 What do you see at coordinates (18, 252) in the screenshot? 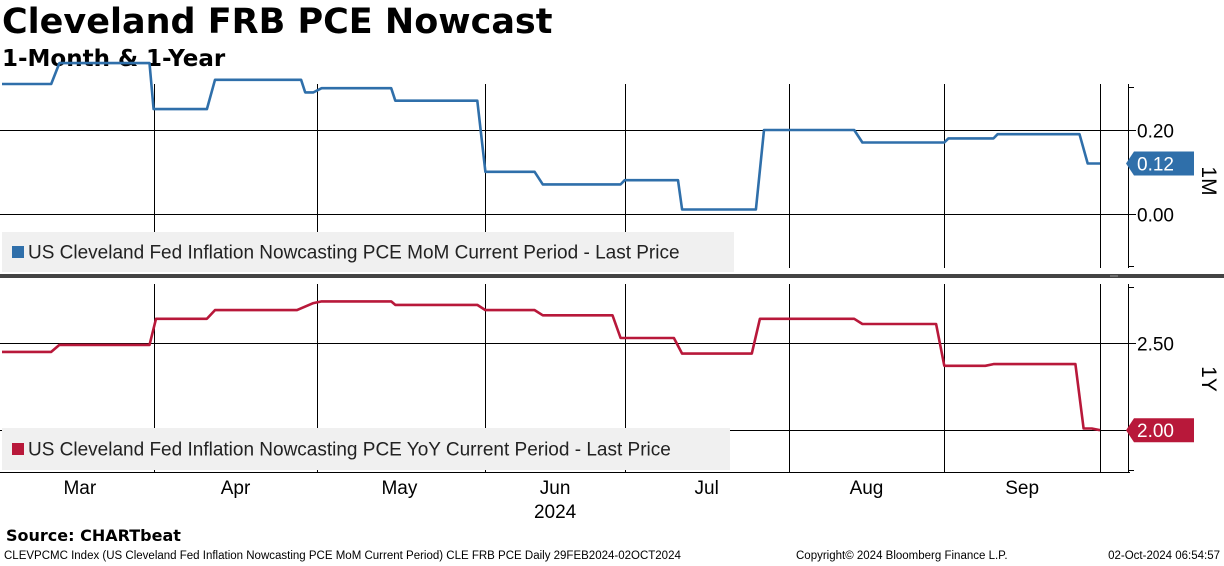
I see `legend-swatch-top` at bounding box center [18, 252].